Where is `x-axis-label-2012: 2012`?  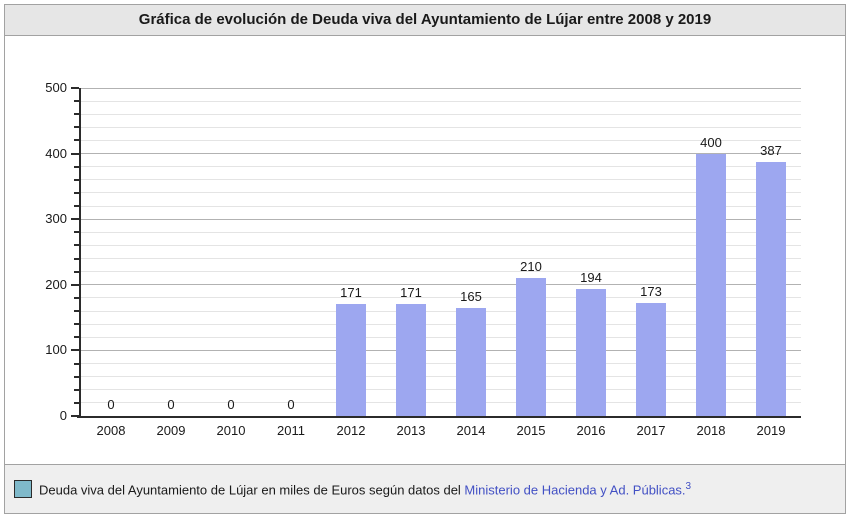
x-axis-label-2012: 2012 is located at coordinates (351, 430).